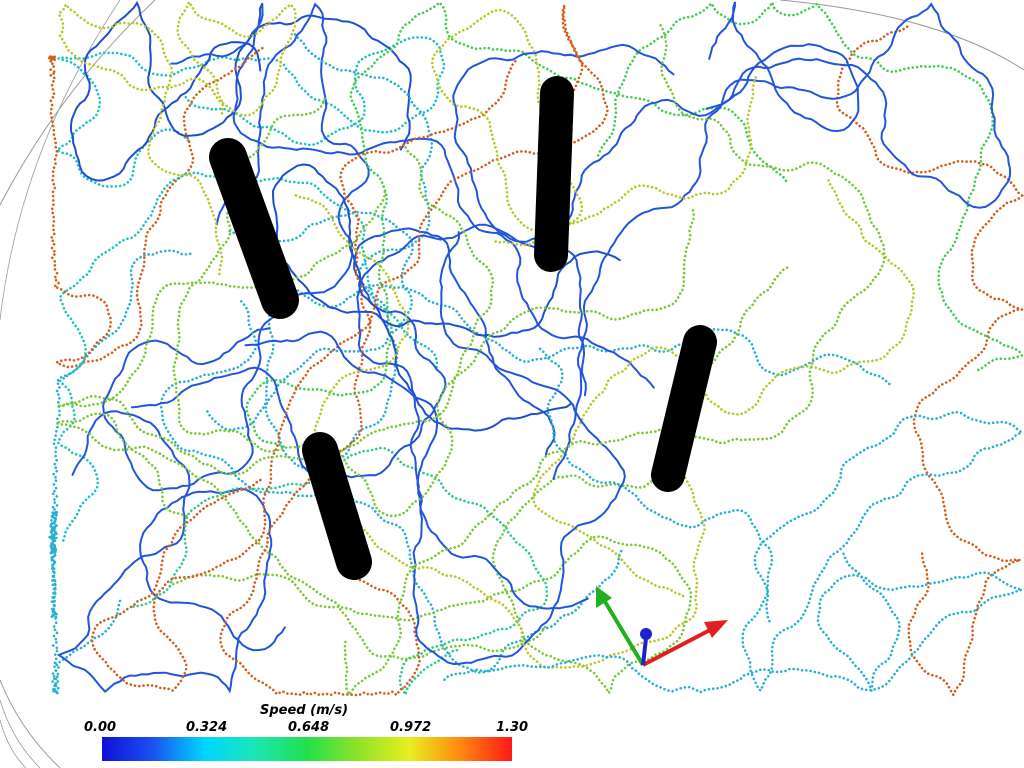 The image size is (1024, 768). What do you see at coordinates (304, 710) in the screenshot?
I see `colorbar-title: Speed (m/s)` at bounding box center [304, 710].